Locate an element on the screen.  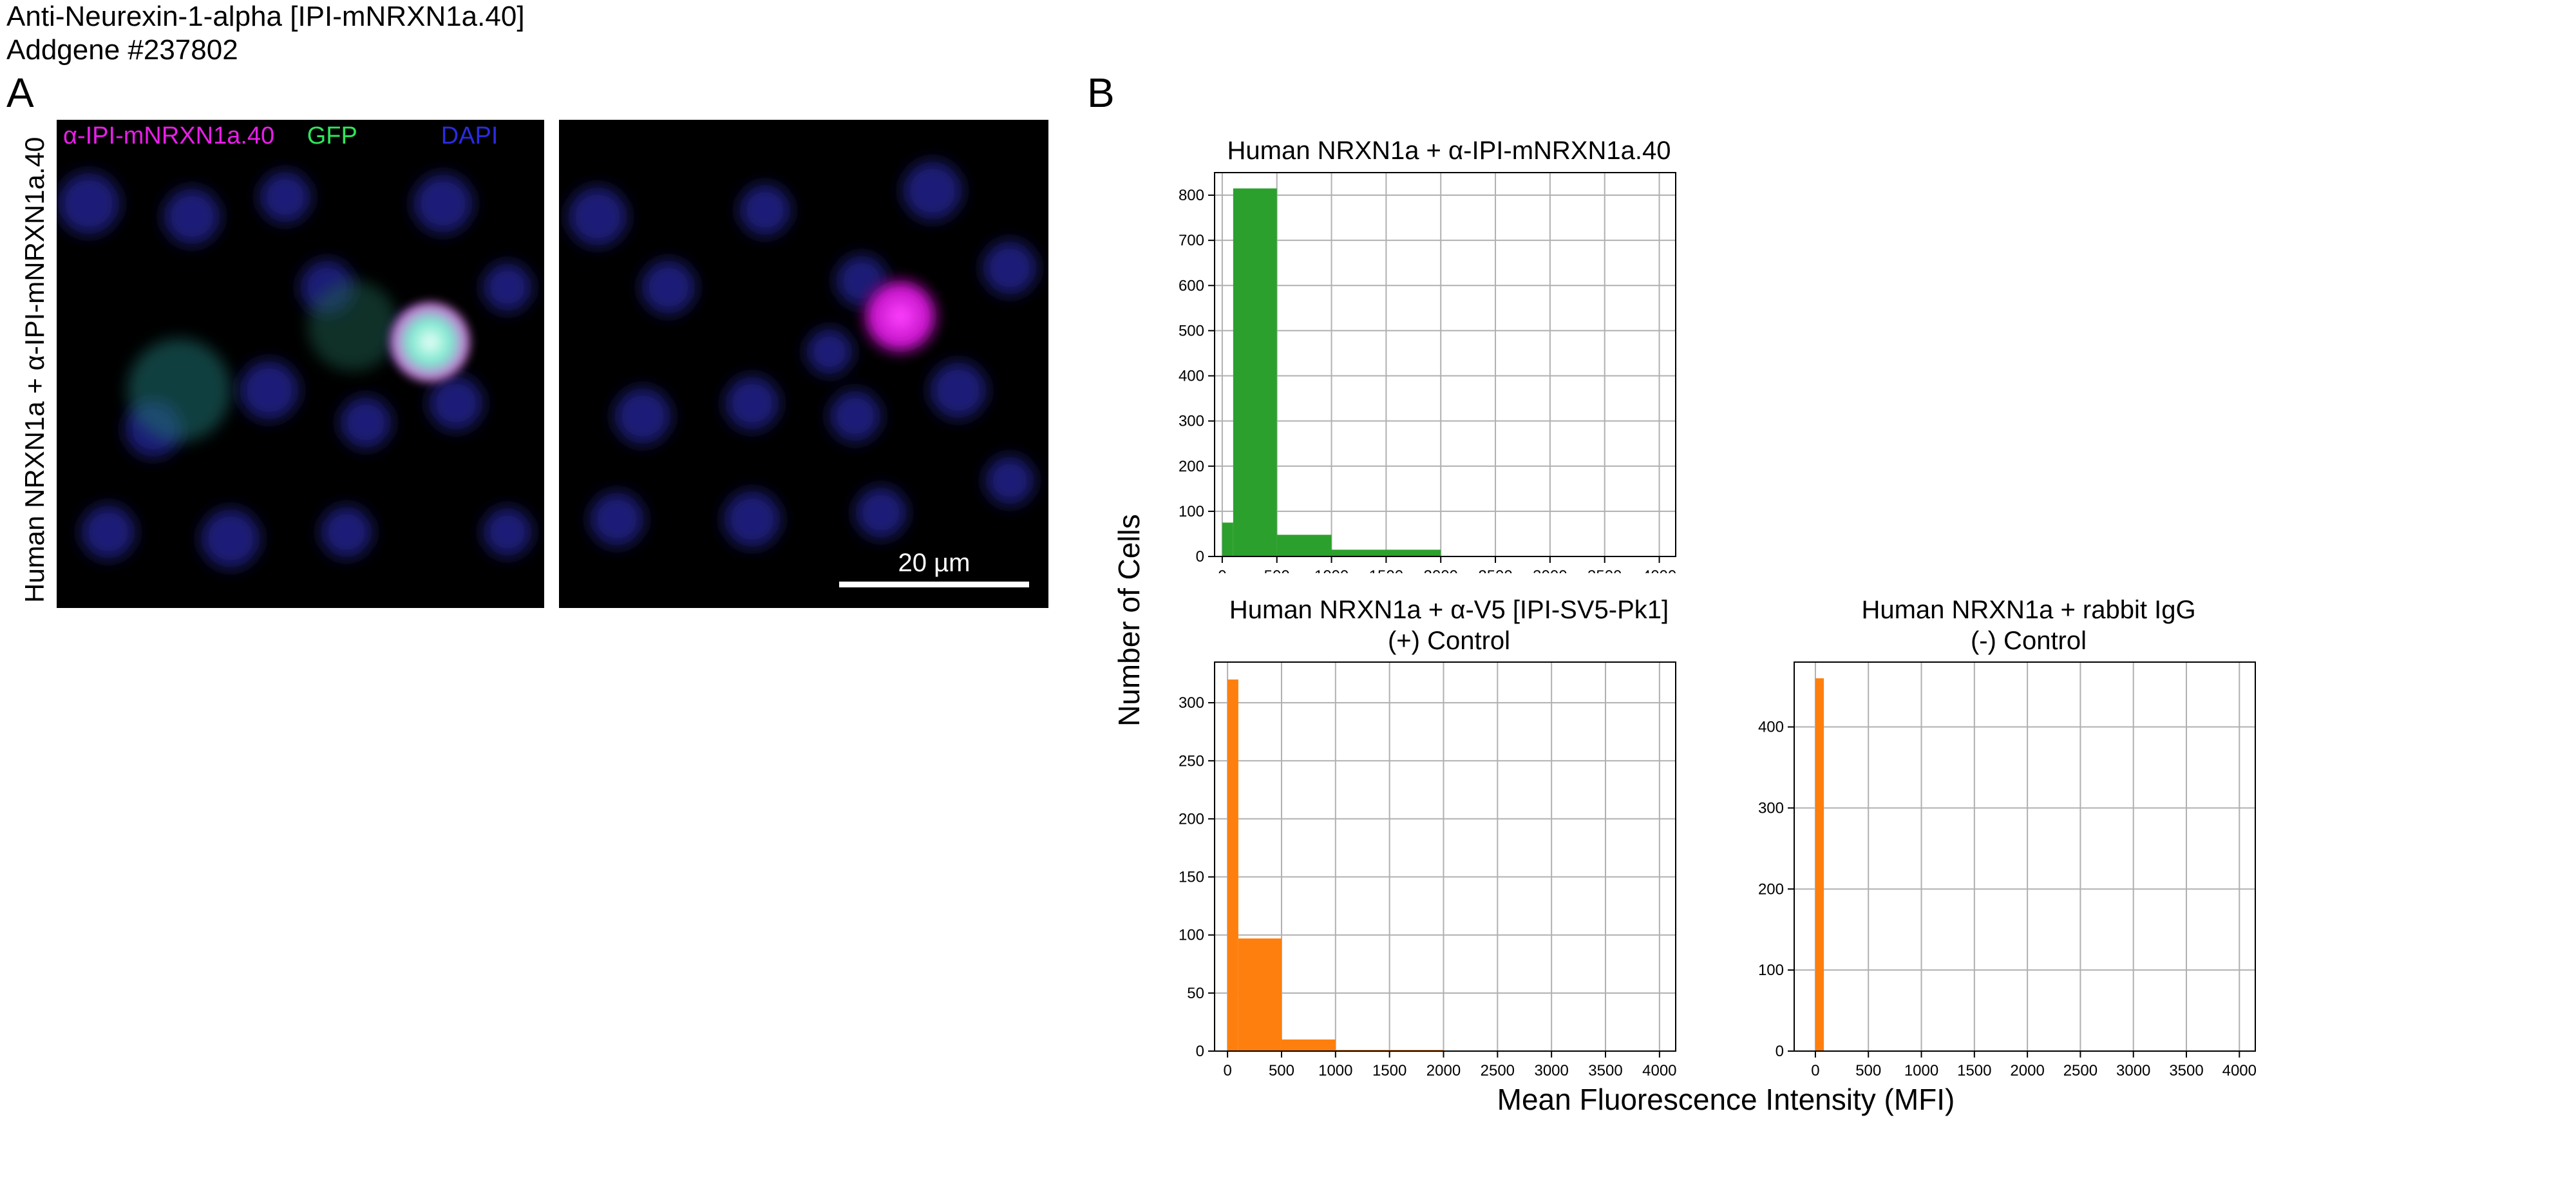
hist3-title: Human NRXN1a + rabbit IgG is located at coordinates (2028, 610).